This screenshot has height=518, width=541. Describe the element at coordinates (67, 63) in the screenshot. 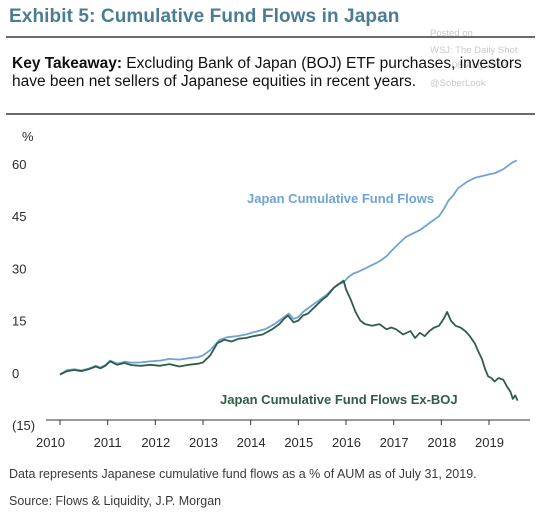

I see `key-takeaway-label: Key Takeaway:` at that location.